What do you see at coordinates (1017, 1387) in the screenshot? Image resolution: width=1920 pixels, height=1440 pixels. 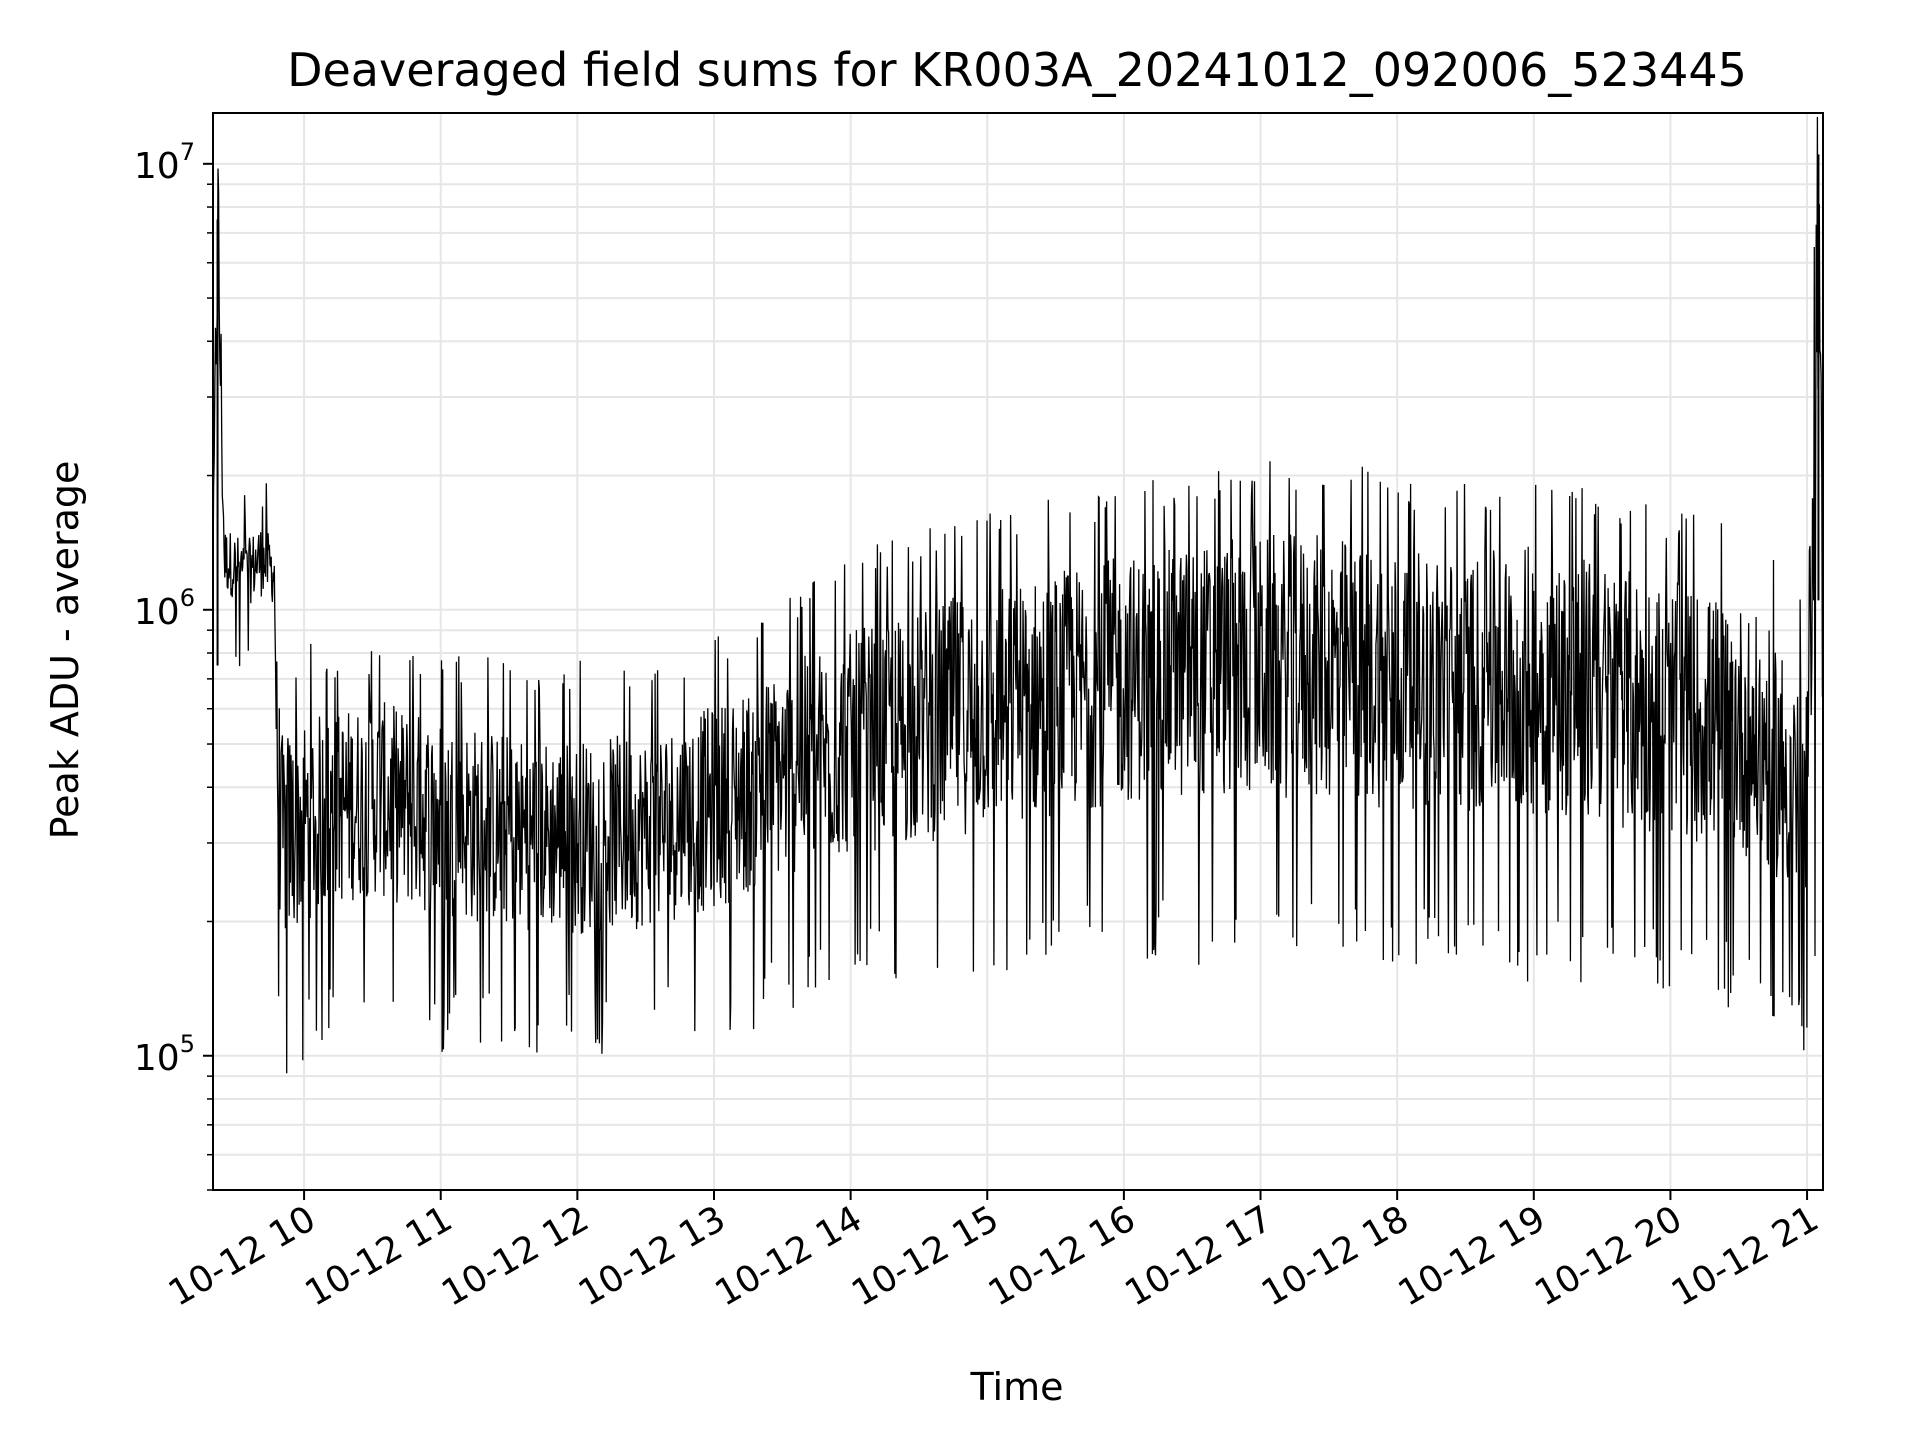 I see `x-axis-label: Time` at bounding box center [1017, 1387].